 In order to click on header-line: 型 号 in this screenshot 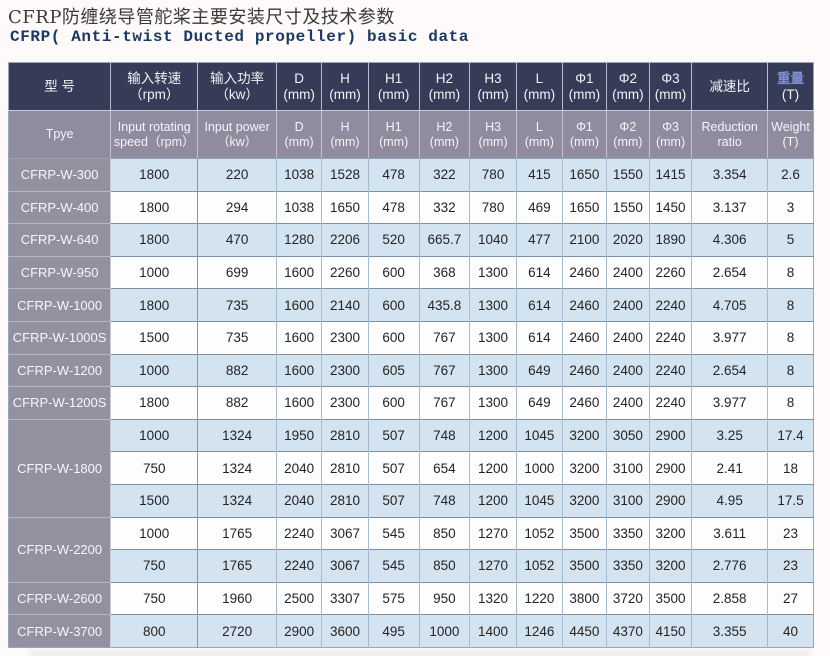, I will do `click(59, 86)`.